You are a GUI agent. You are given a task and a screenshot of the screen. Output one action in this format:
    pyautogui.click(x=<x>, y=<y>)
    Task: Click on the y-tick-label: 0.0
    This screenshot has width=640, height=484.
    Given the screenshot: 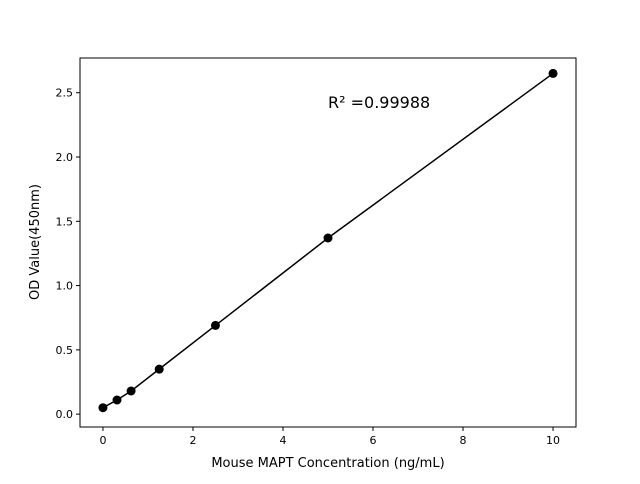 What is the action you would take?
    pyautogui.click(x=65, y=414)
    